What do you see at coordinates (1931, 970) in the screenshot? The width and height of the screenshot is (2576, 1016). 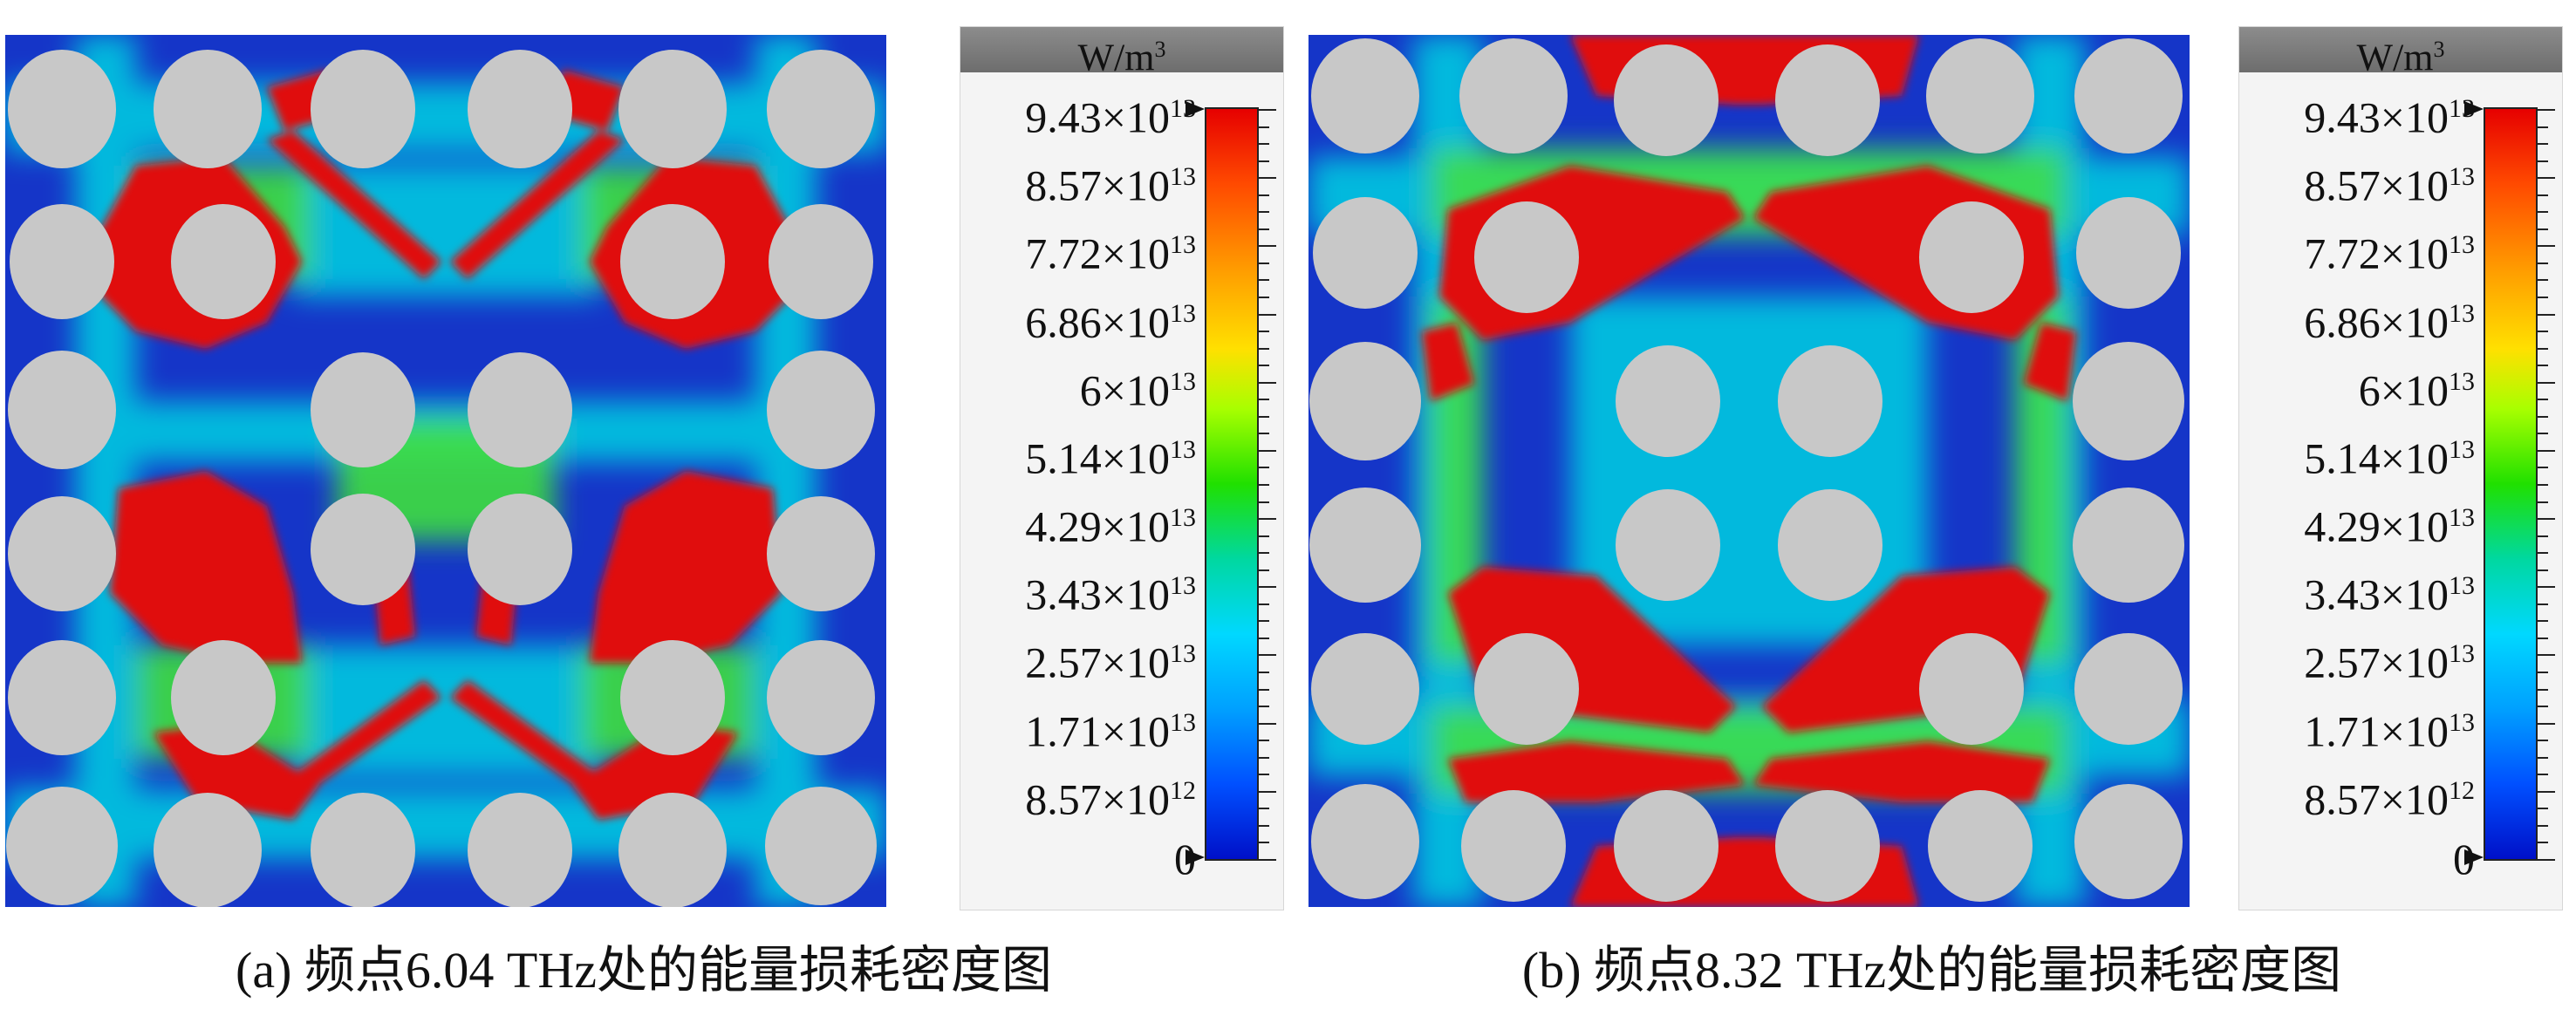 I see `caption-b: (b) 频点8.32 THz处的能量损耗密度图` at bounding box center [1931, 970].